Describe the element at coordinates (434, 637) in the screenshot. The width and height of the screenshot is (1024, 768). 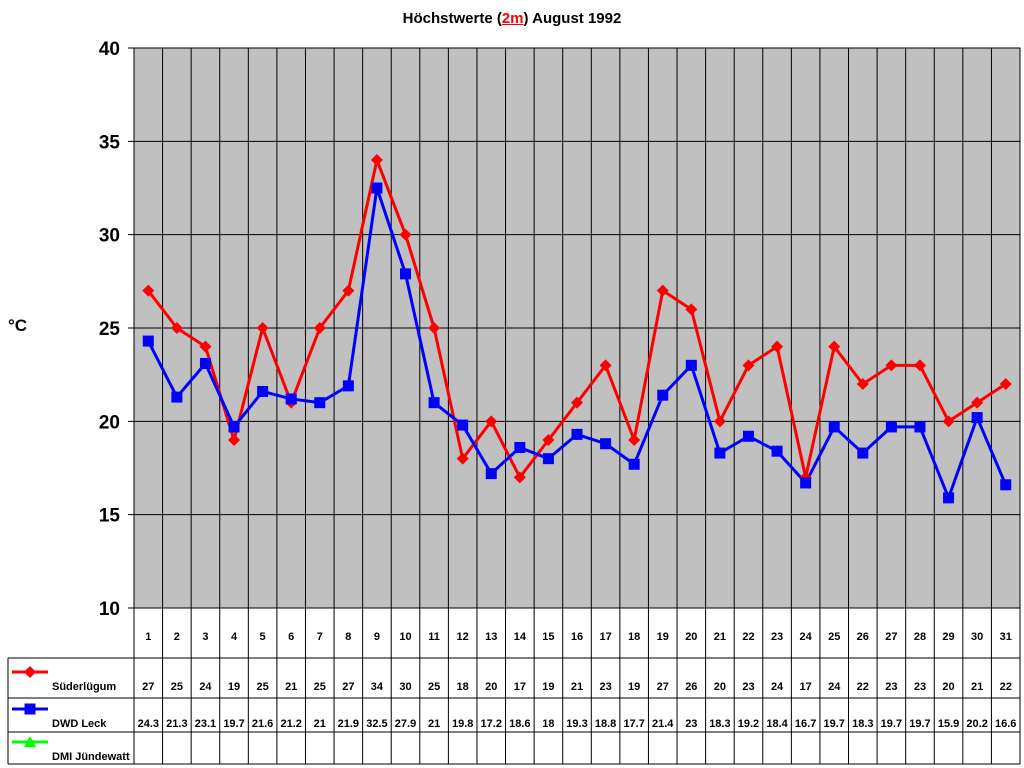
I see `x-tick-label: 11` at that location.